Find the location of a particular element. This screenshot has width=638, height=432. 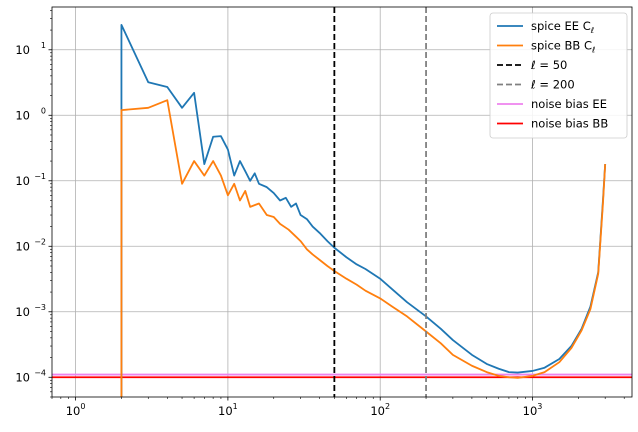

legend-label: spice EE Cℓ is located at coordinates (562, 27).